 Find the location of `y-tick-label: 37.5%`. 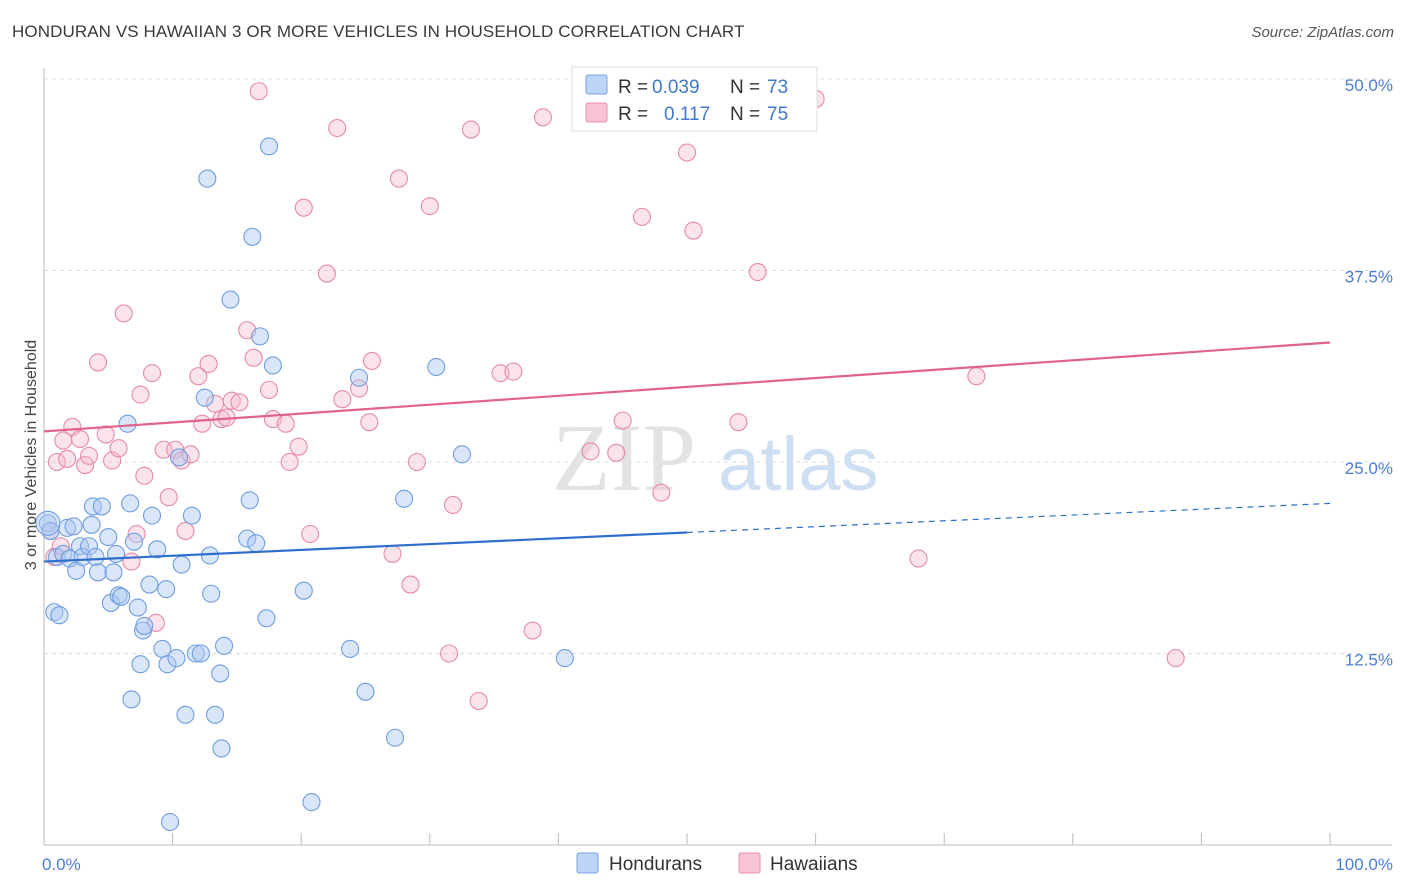

y-tick-label: 37.5% is located at coordinates (1369, 277).